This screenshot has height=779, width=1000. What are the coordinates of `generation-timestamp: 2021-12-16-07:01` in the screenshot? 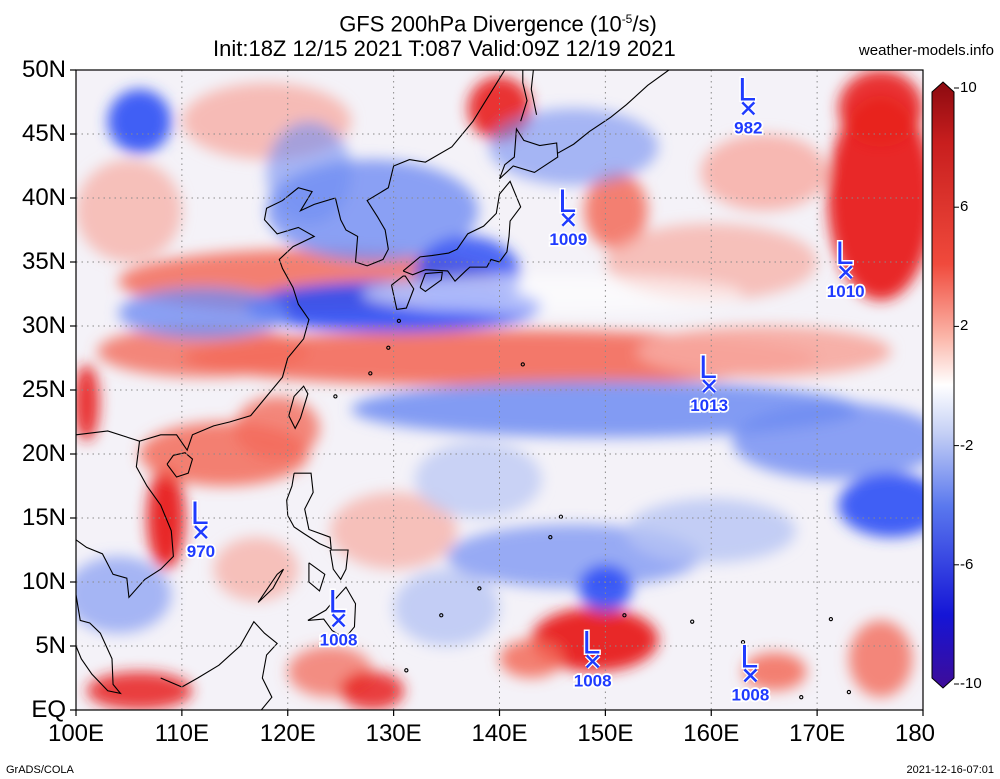 It's located at (950, 770).